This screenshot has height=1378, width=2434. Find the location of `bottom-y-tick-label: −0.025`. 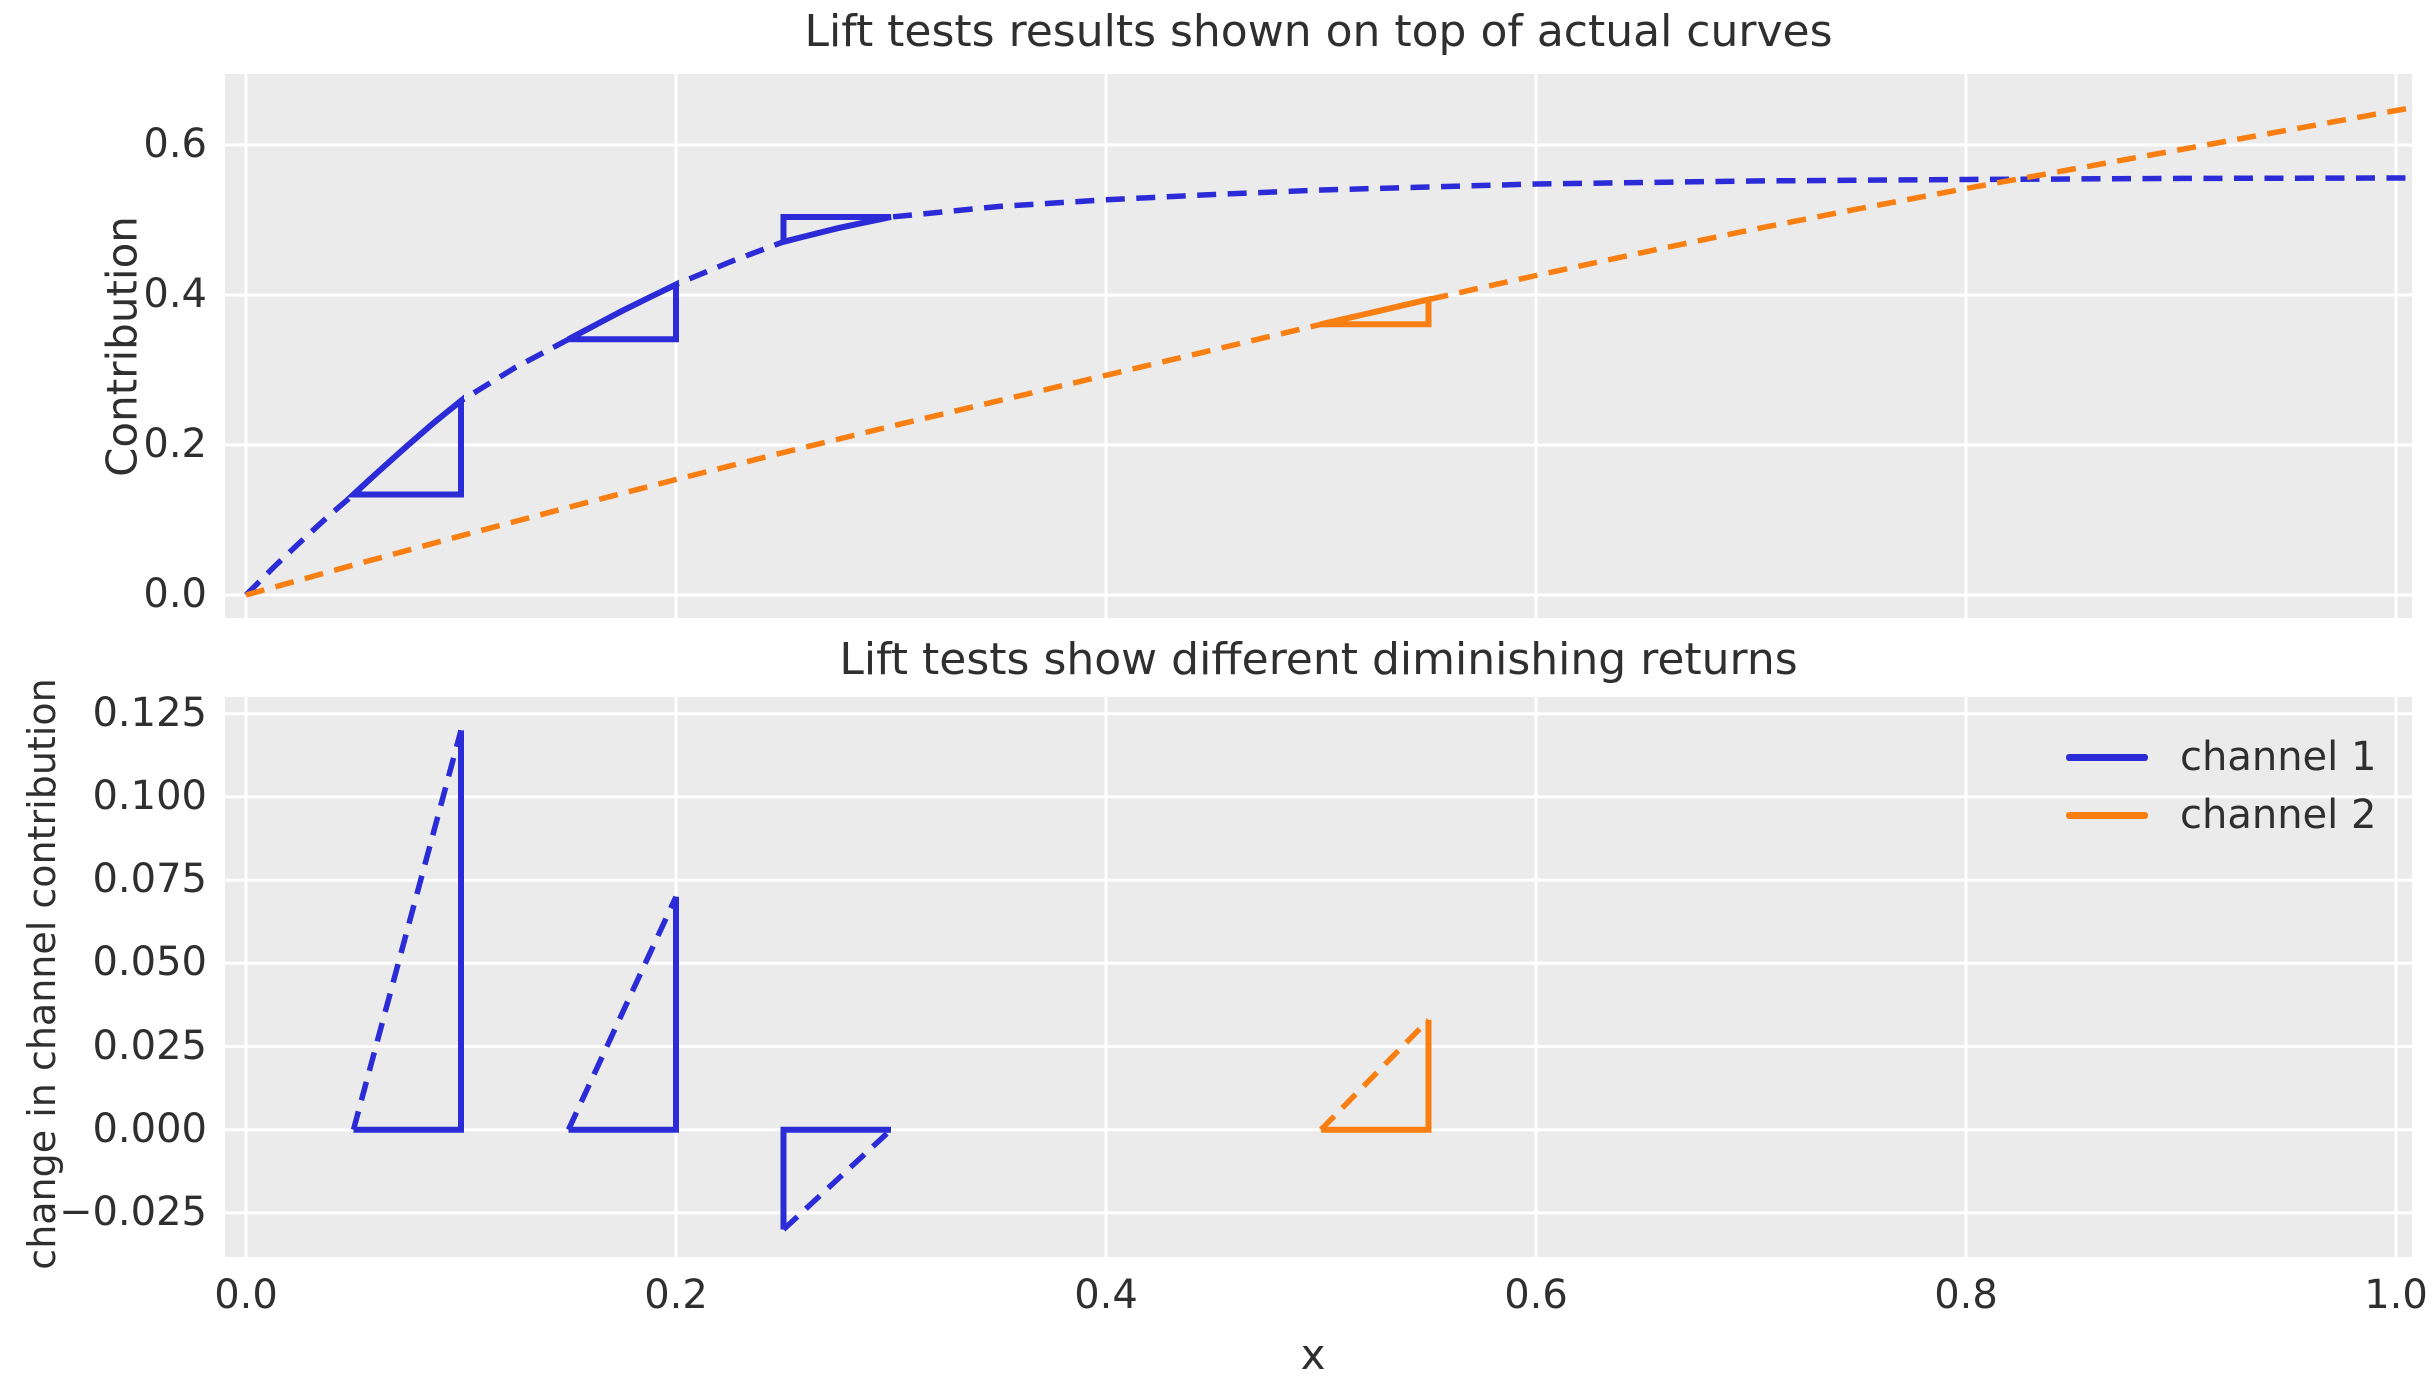

bottom-y-tick-label: −0.025 is located at coordinates (132, 1211).